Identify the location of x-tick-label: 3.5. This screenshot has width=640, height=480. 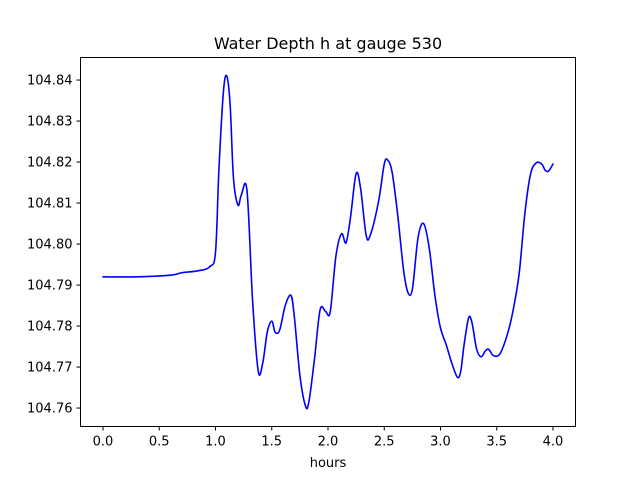
(496, 442).